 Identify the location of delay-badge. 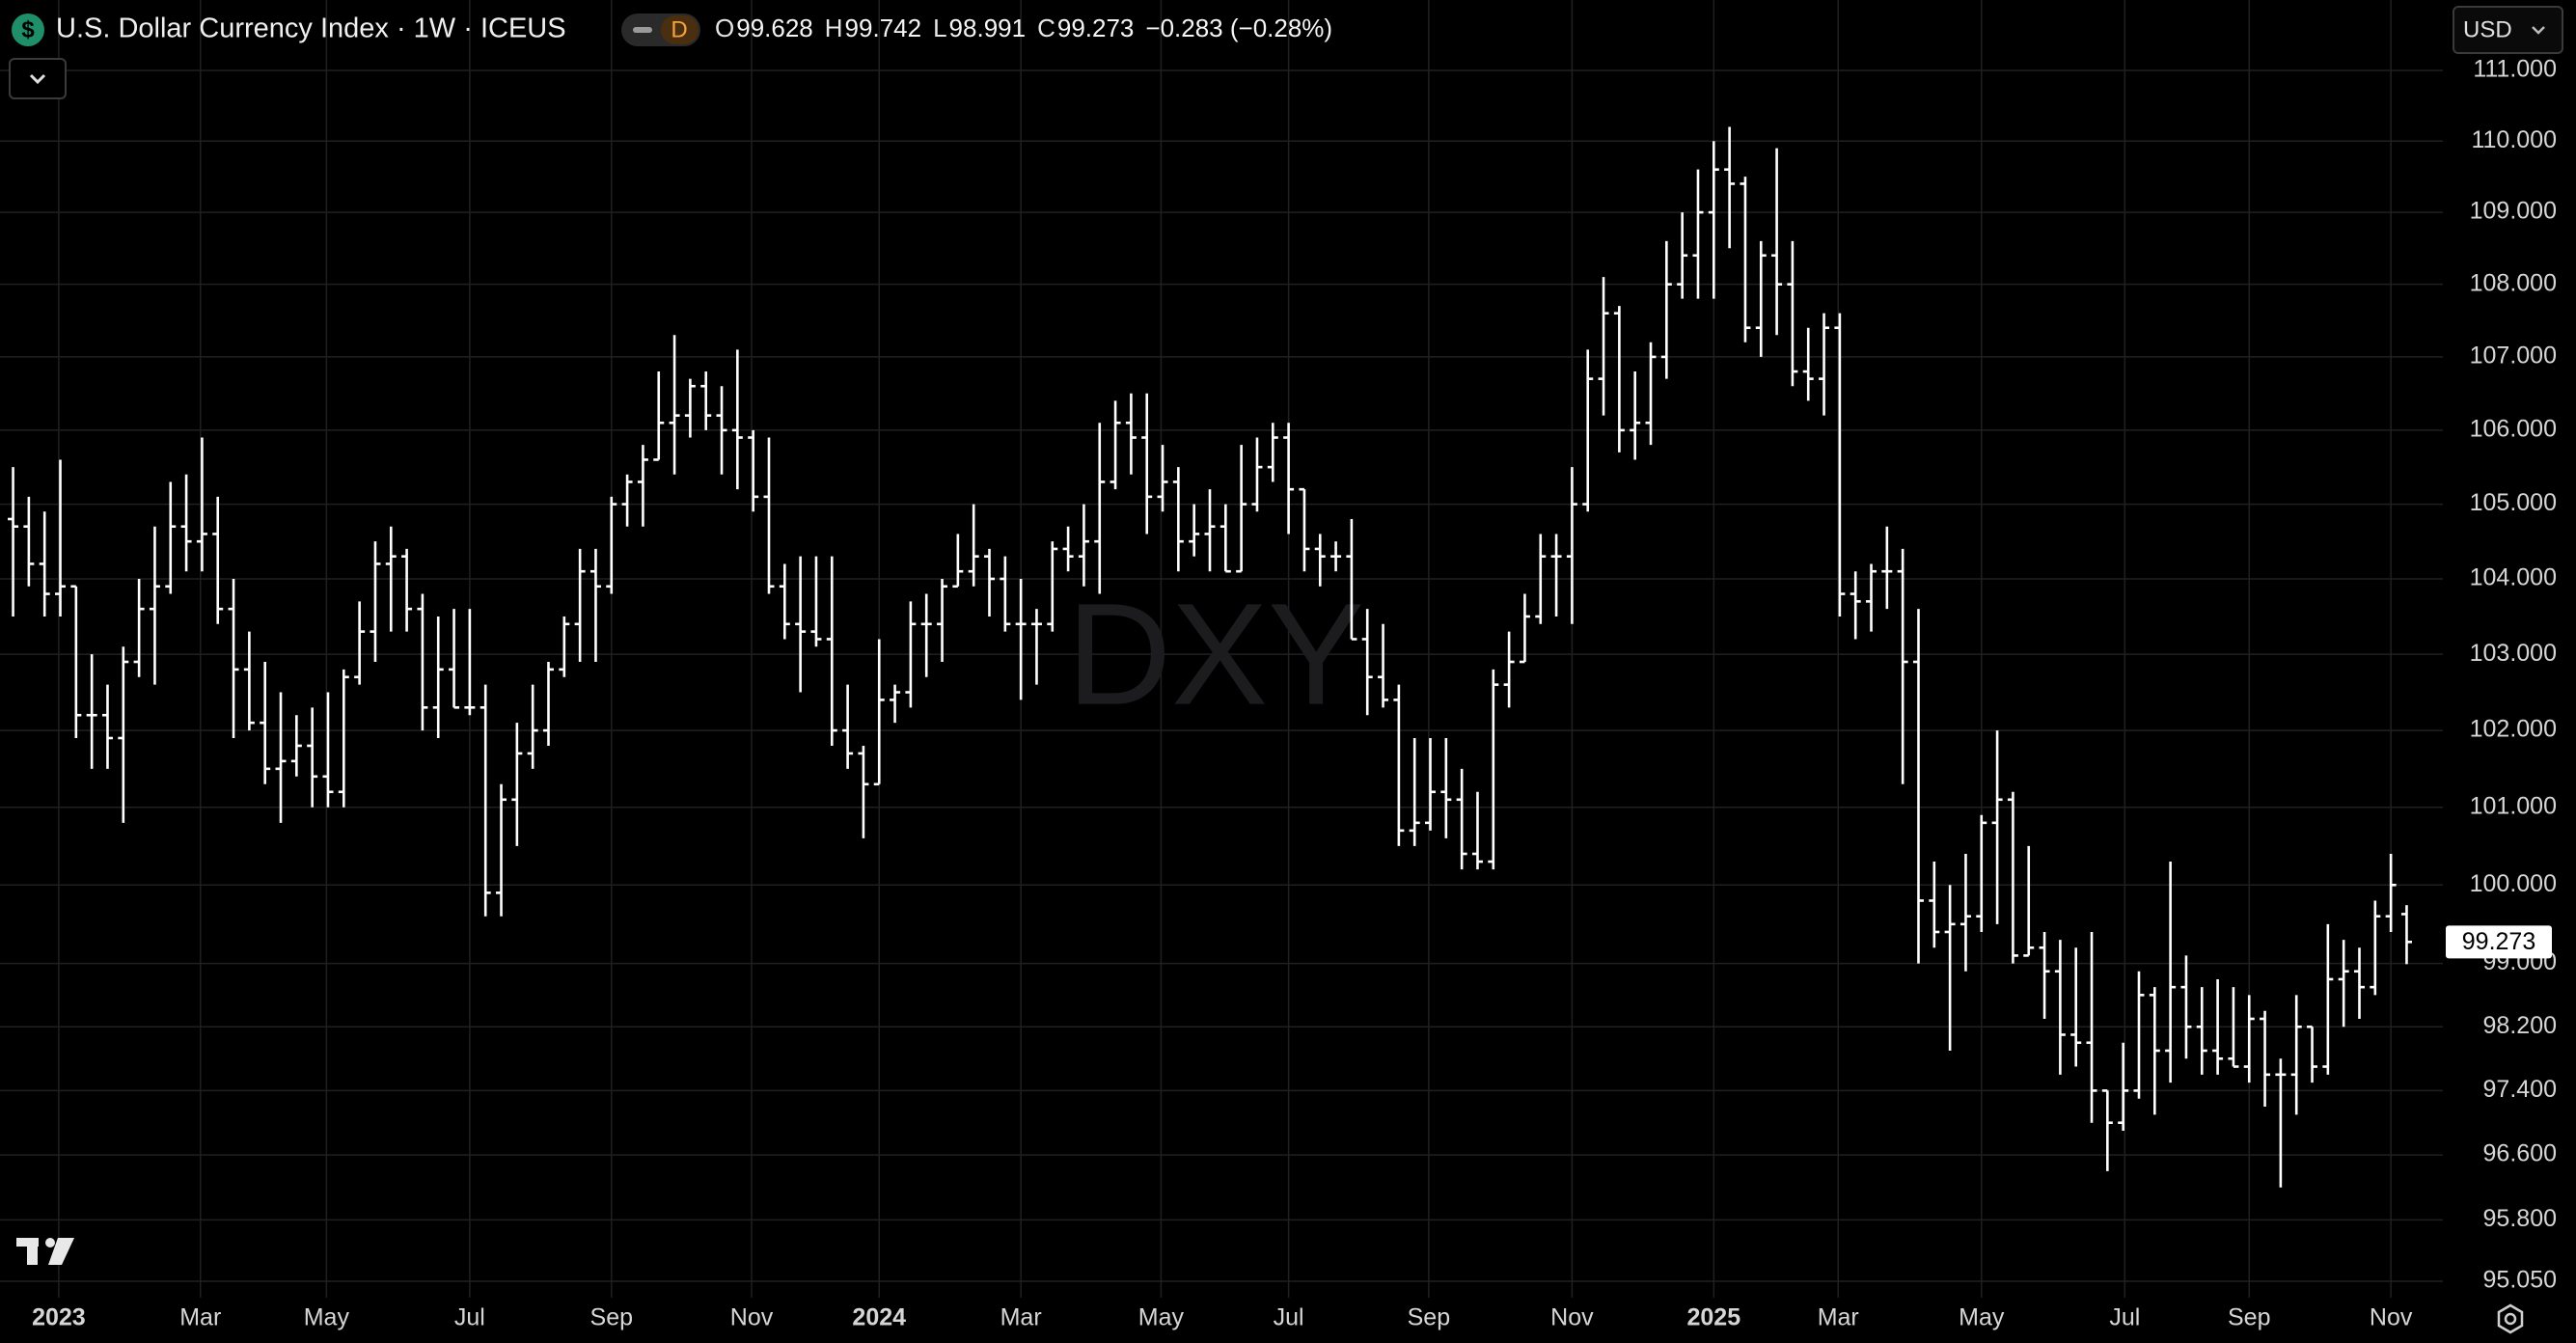
(680, 29).